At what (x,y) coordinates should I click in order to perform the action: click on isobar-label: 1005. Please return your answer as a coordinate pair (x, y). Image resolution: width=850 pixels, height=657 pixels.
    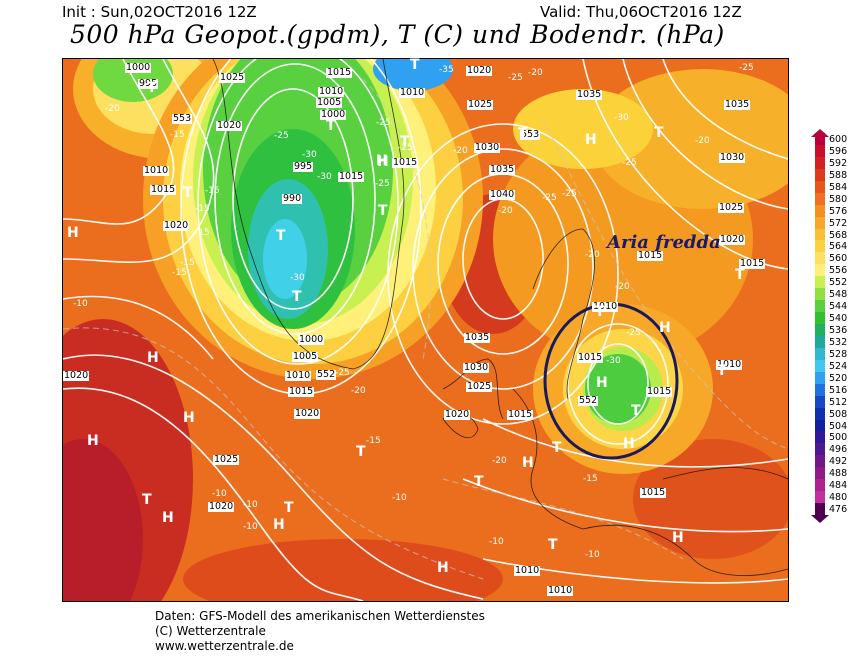
    Looking at the image, I should click on (329, 102).